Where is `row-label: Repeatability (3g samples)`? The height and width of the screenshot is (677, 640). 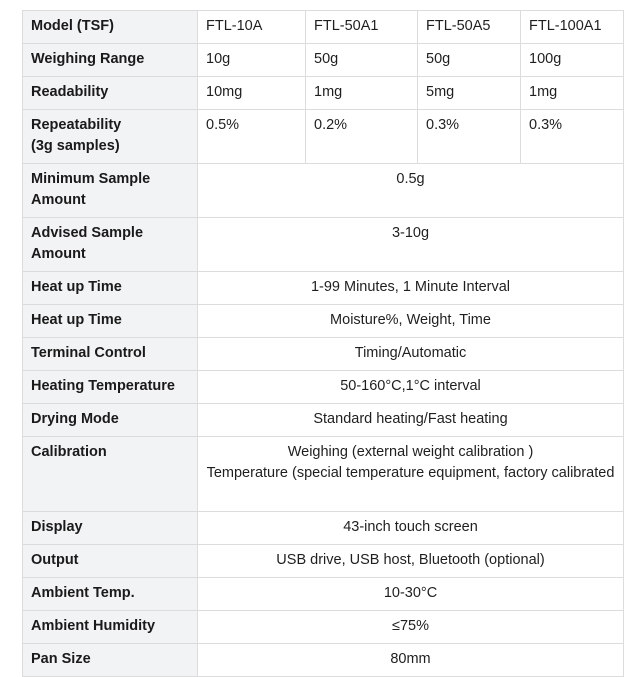
row-label: Repeatability (3g samples) is located at coordinates (110, 136).